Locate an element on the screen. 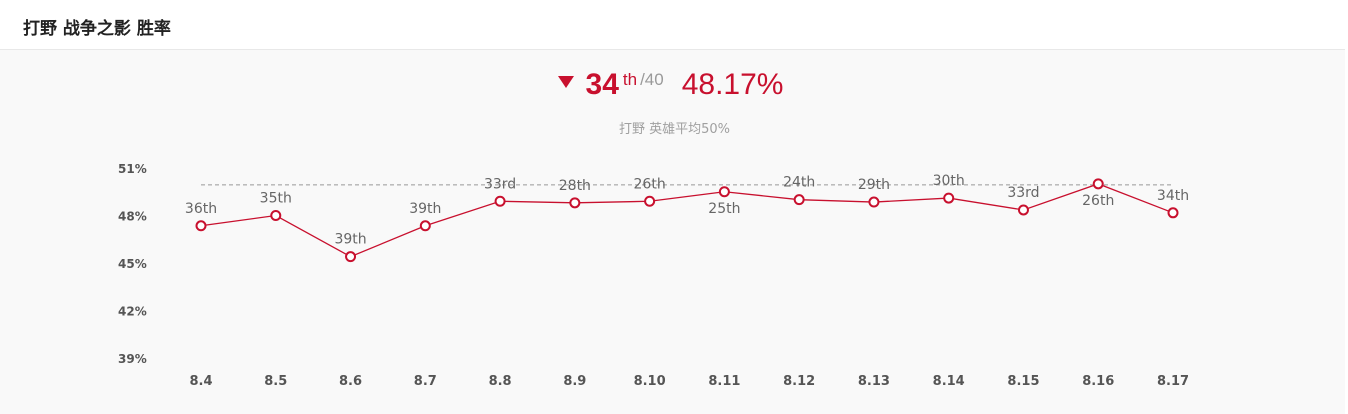 Image resolution: width=1348 pixels, height=414 pixels. card-title: 打野 战争之影 胜率 is located at coordinates (97, 29).